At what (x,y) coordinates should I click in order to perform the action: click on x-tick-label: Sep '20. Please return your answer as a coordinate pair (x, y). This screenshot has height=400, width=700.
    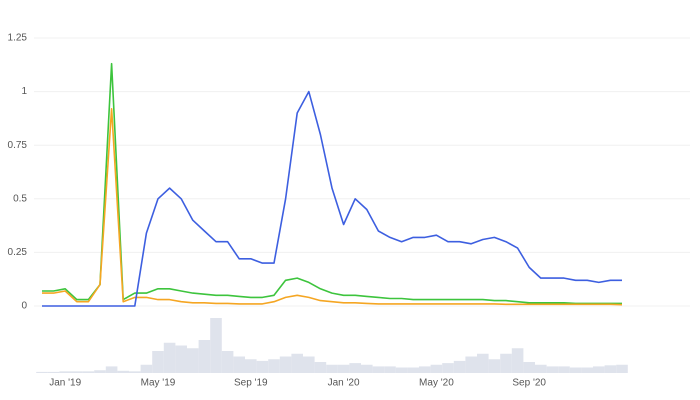
    Looking at the image, I should click on (529, 383).